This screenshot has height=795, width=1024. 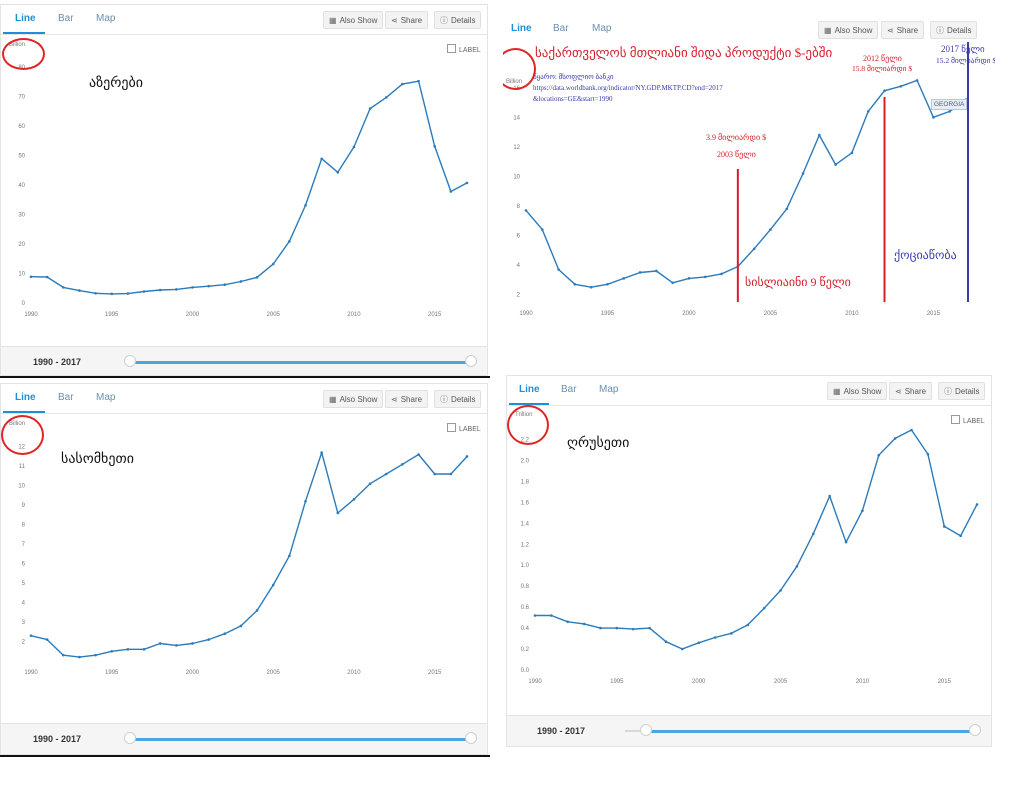 What do you see at coordinates (516, 148) in the screenshot?
I see `y-tick-label: 12` at bounding box center [516, 148].